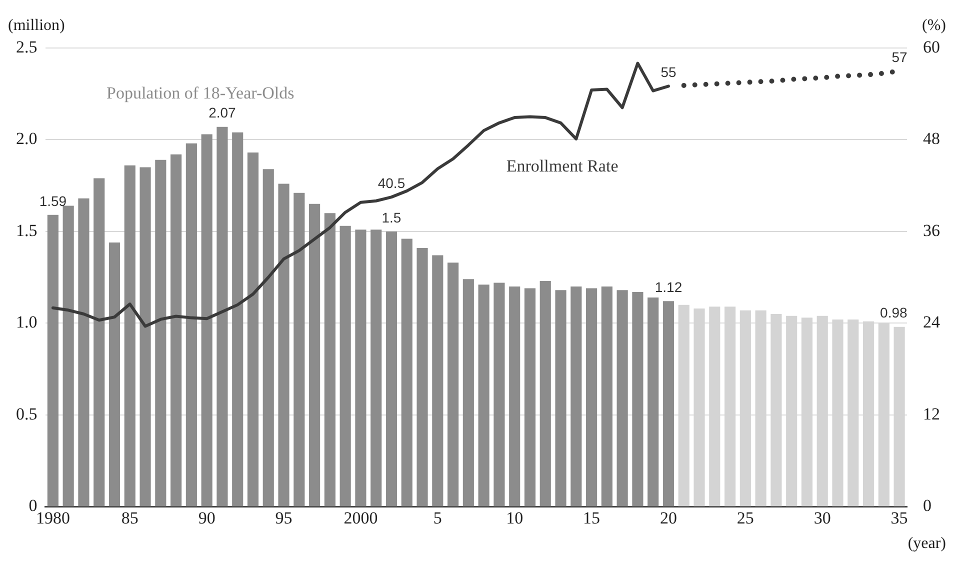 Image resolution: width=956 pixels, height=561 pixels. What do you see at coordinates (668, 72) in the screenshot?
I see `data-label: 55` at bounding box center [668, 72].